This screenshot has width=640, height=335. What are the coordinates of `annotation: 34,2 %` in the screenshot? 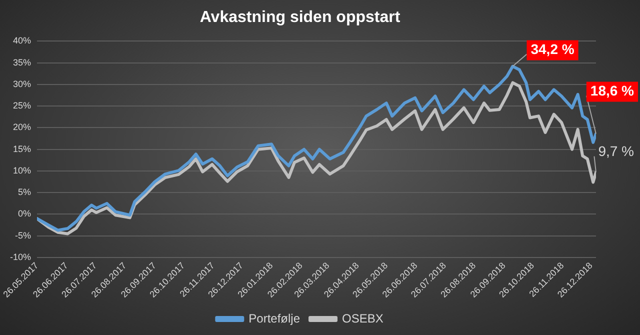 It's located at (552, 49).